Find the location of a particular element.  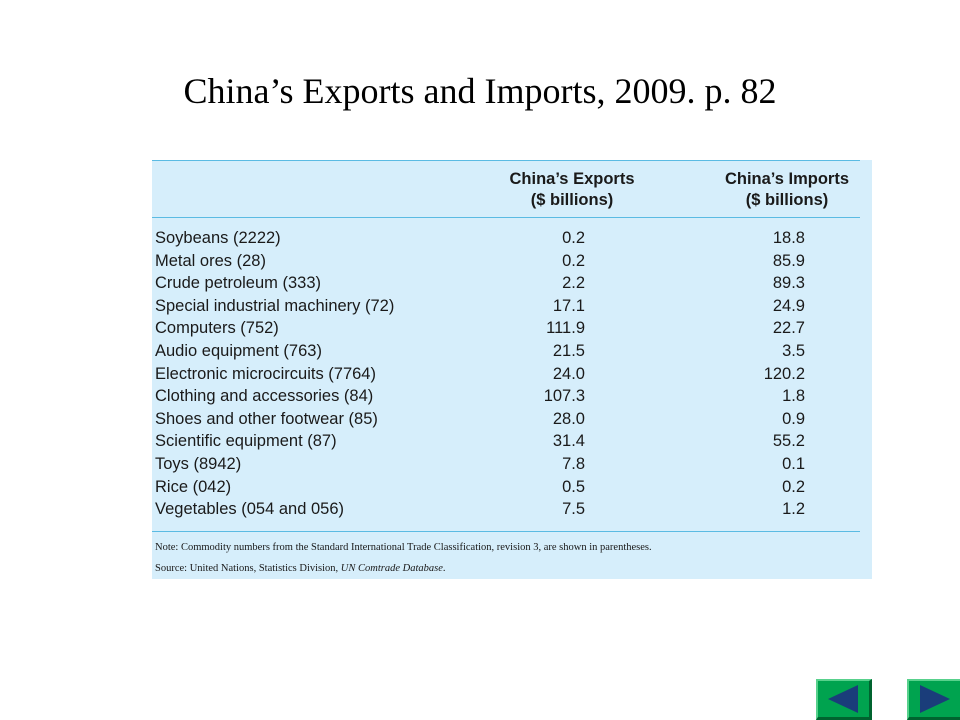

exports-value: 28.0 is located at coordinates (568, 418).